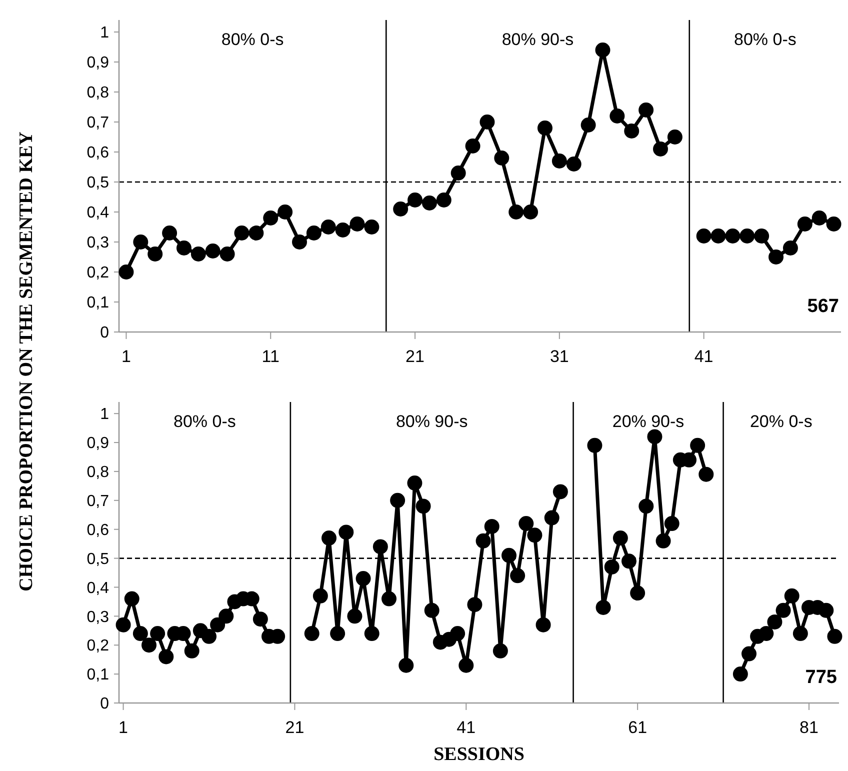 The width and height of the screenshot is (848, 771). I want to click on annotation: 80% 90-s, so click(432, 421).